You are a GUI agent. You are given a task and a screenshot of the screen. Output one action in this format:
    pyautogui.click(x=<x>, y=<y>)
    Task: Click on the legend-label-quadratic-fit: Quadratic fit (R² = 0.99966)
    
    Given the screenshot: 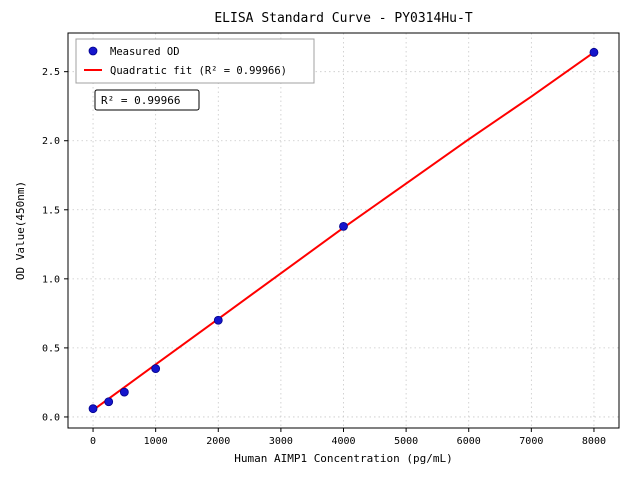 What is the action you would take?
    pyautogui.click(x=198, y=71)
    